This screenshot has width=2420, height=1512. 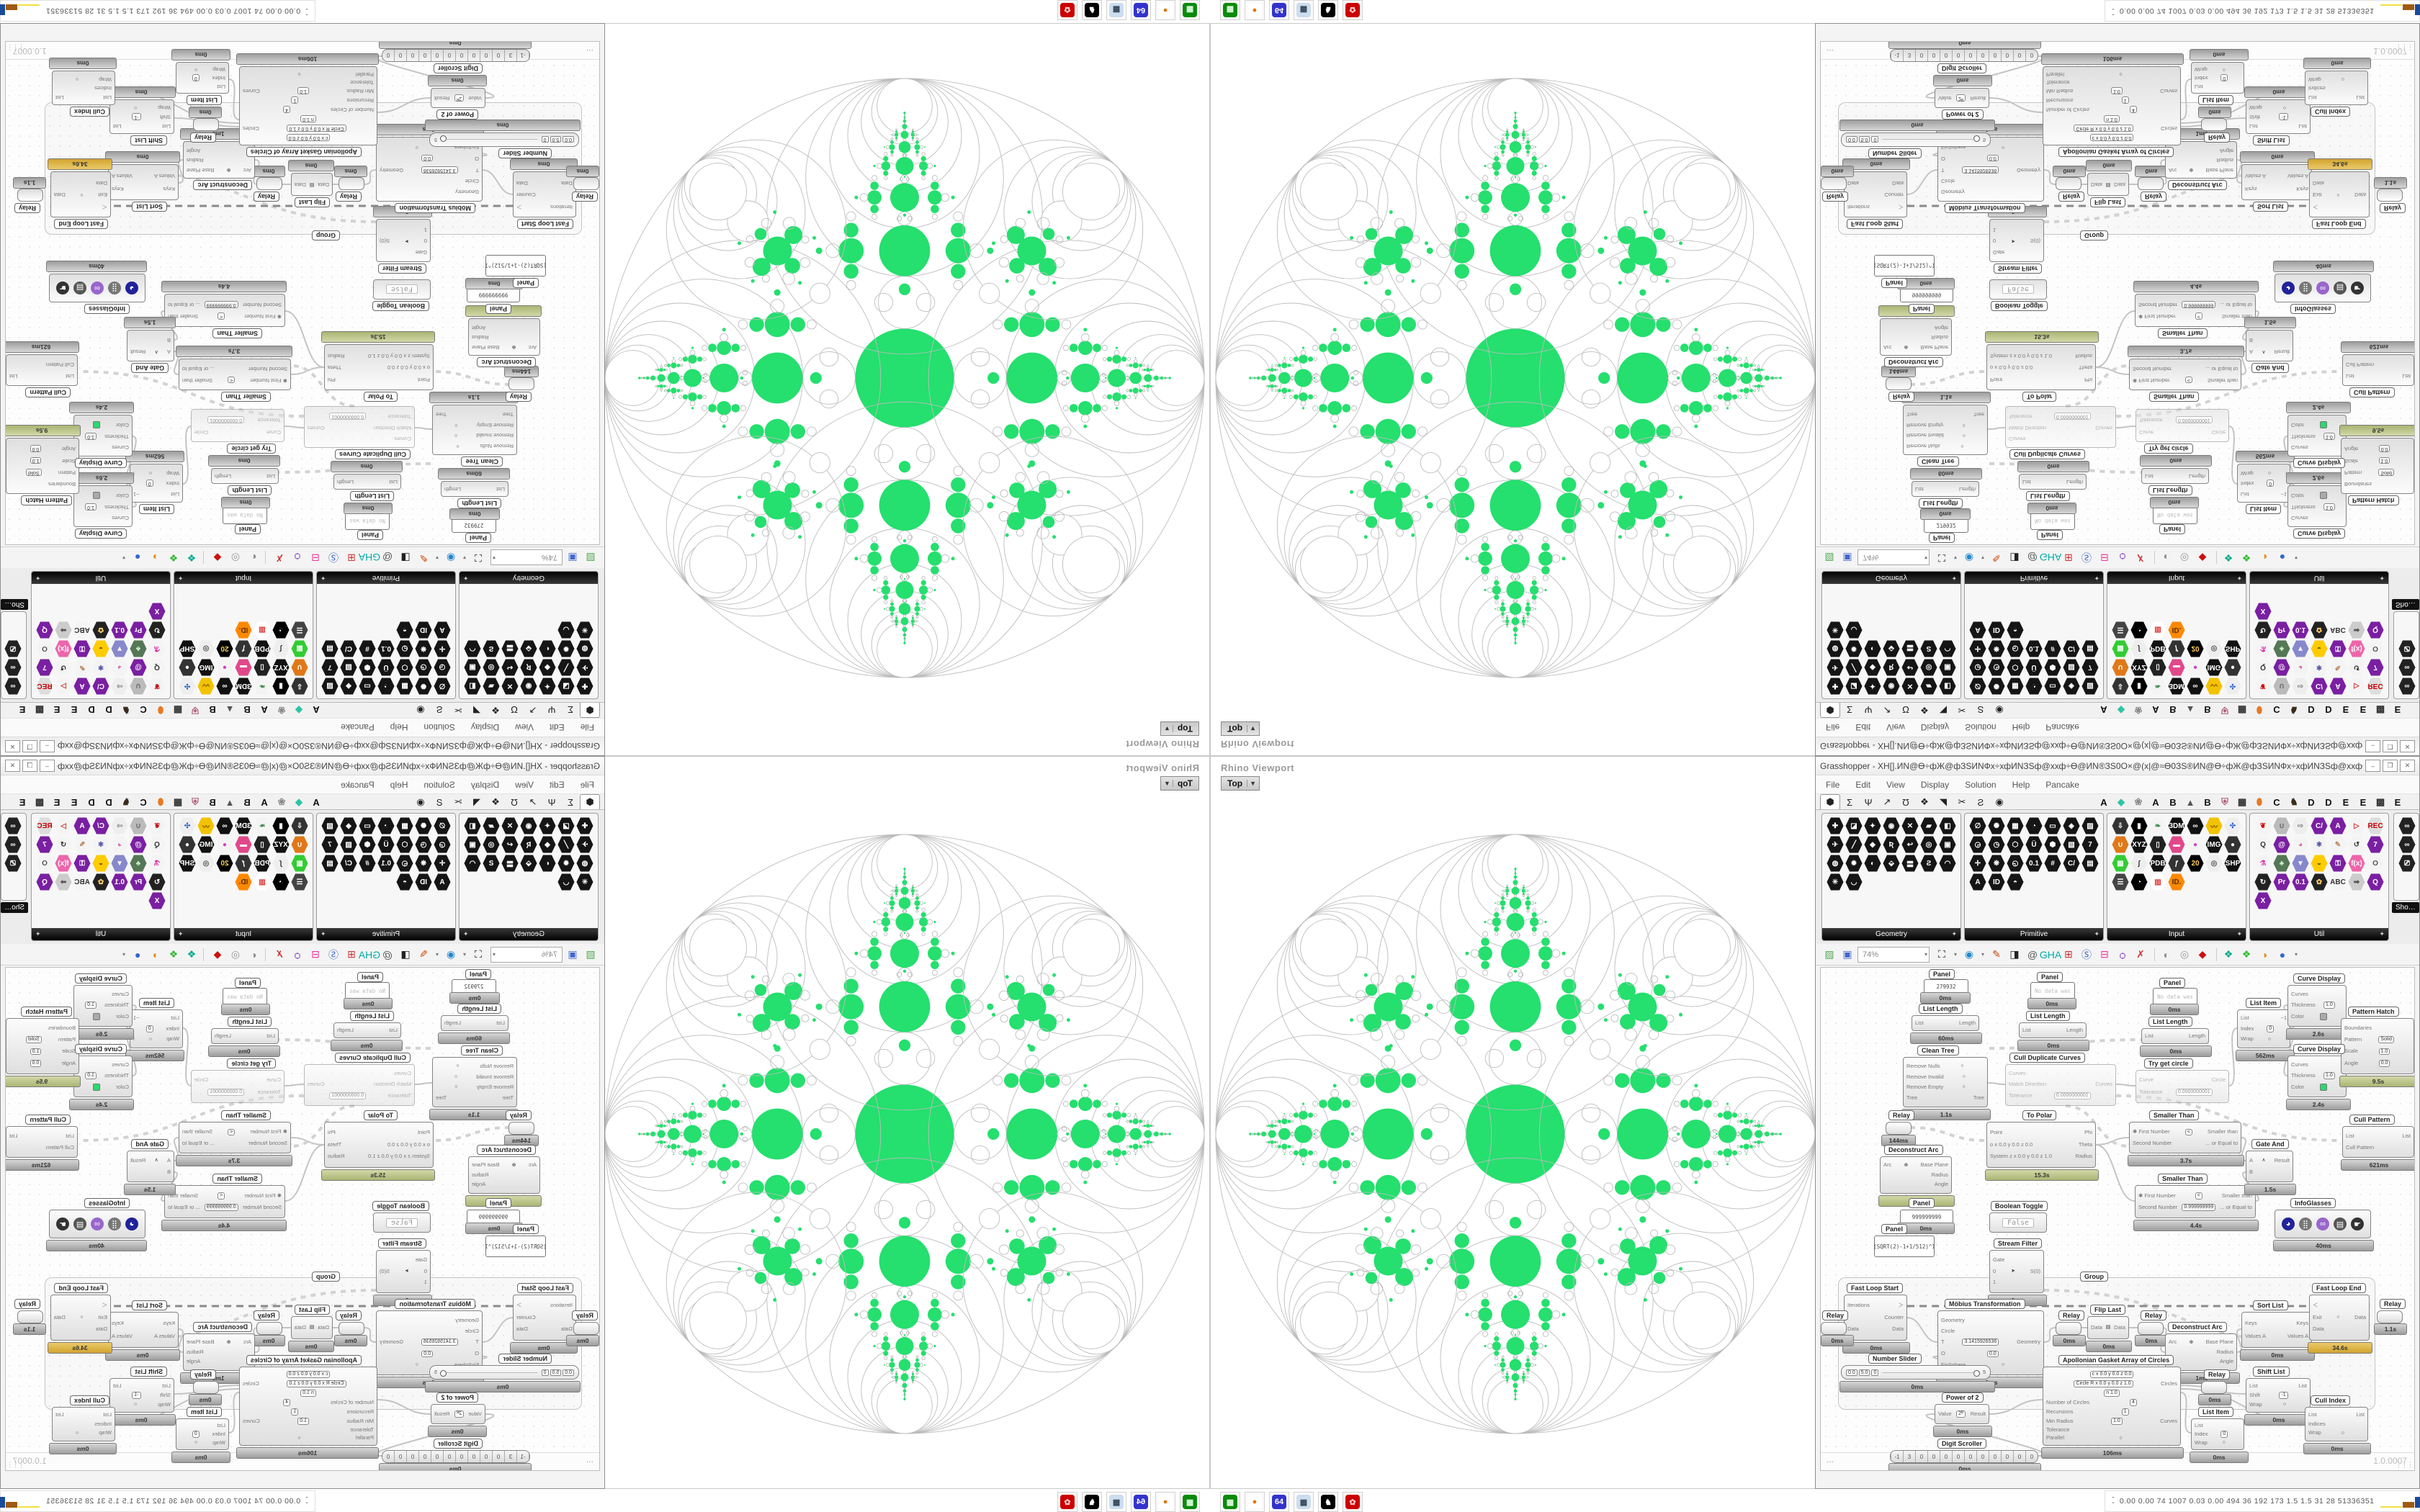 I want to click on pin-teal-icon: ❖, so click(x=2228, y=558).